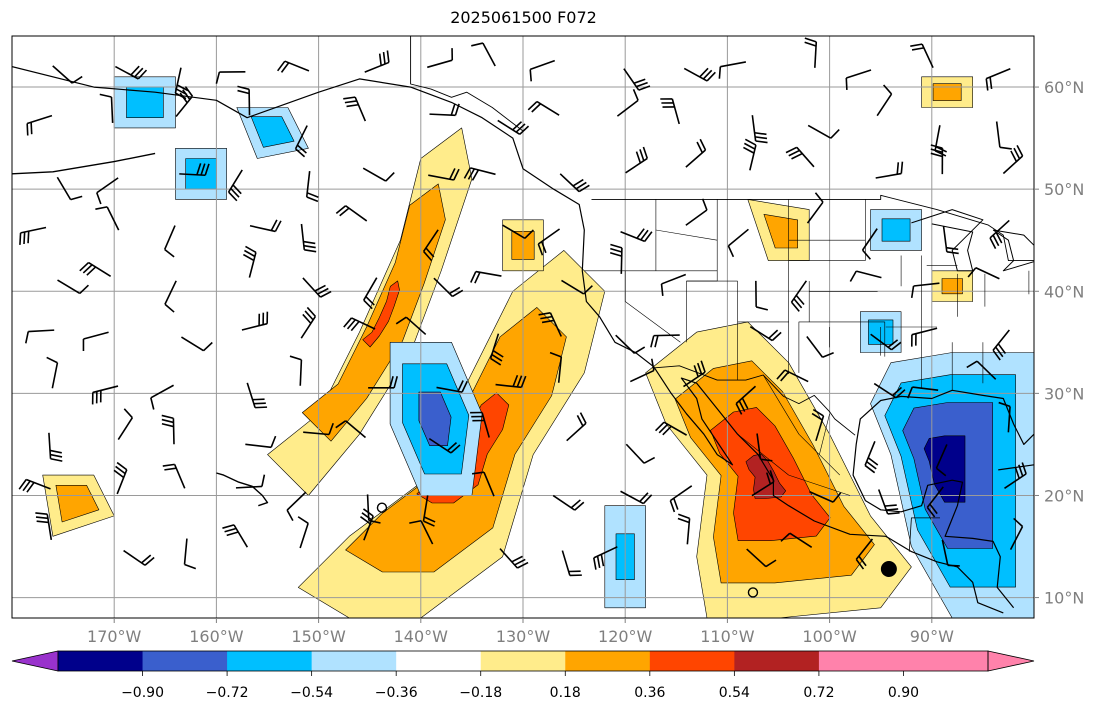  I want to click on lon-tick-label: 120°W, so click(625, 636).